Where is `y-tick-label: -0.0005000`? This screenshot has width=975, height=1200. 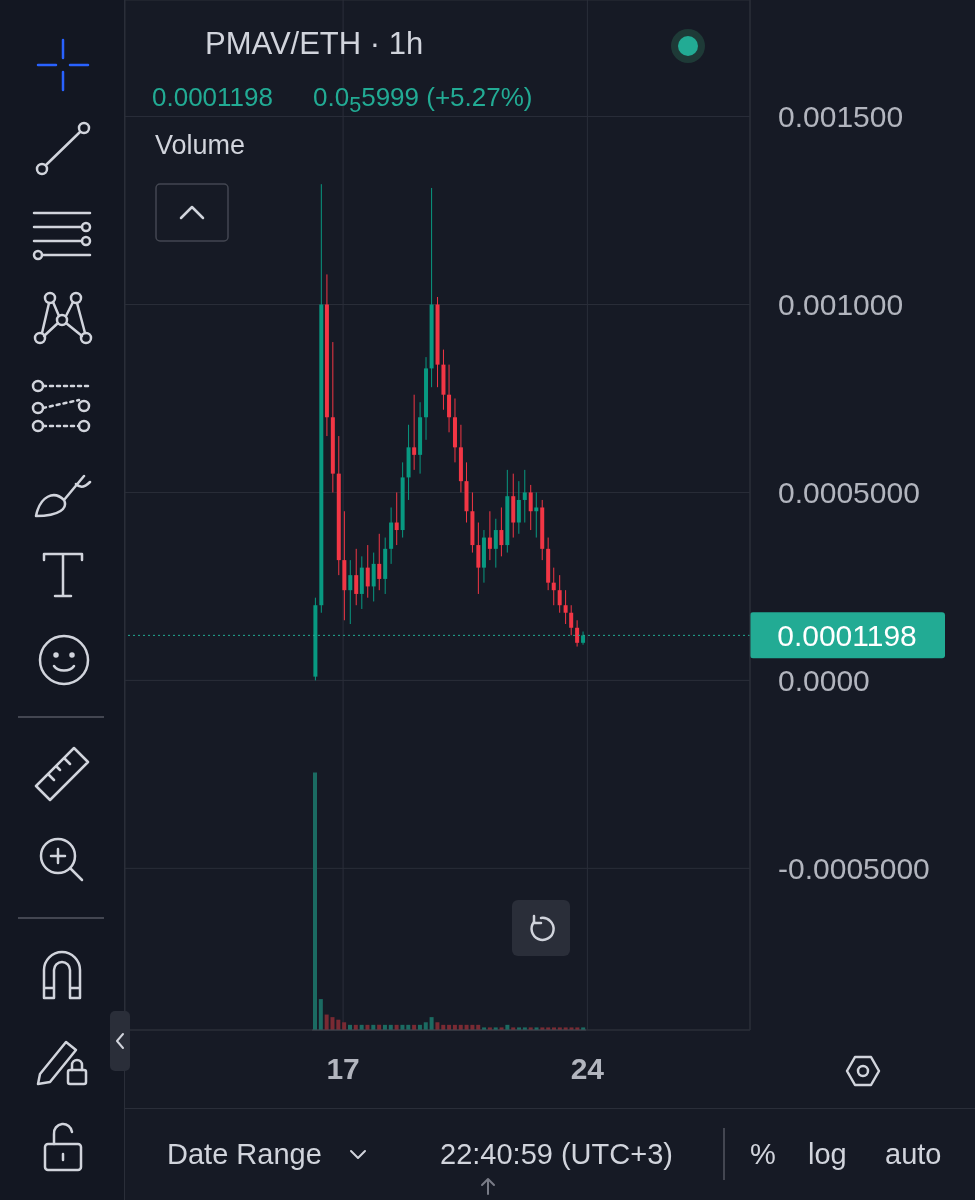
y-tick-label: -0.0005000 is located at coordinates (854, 869).